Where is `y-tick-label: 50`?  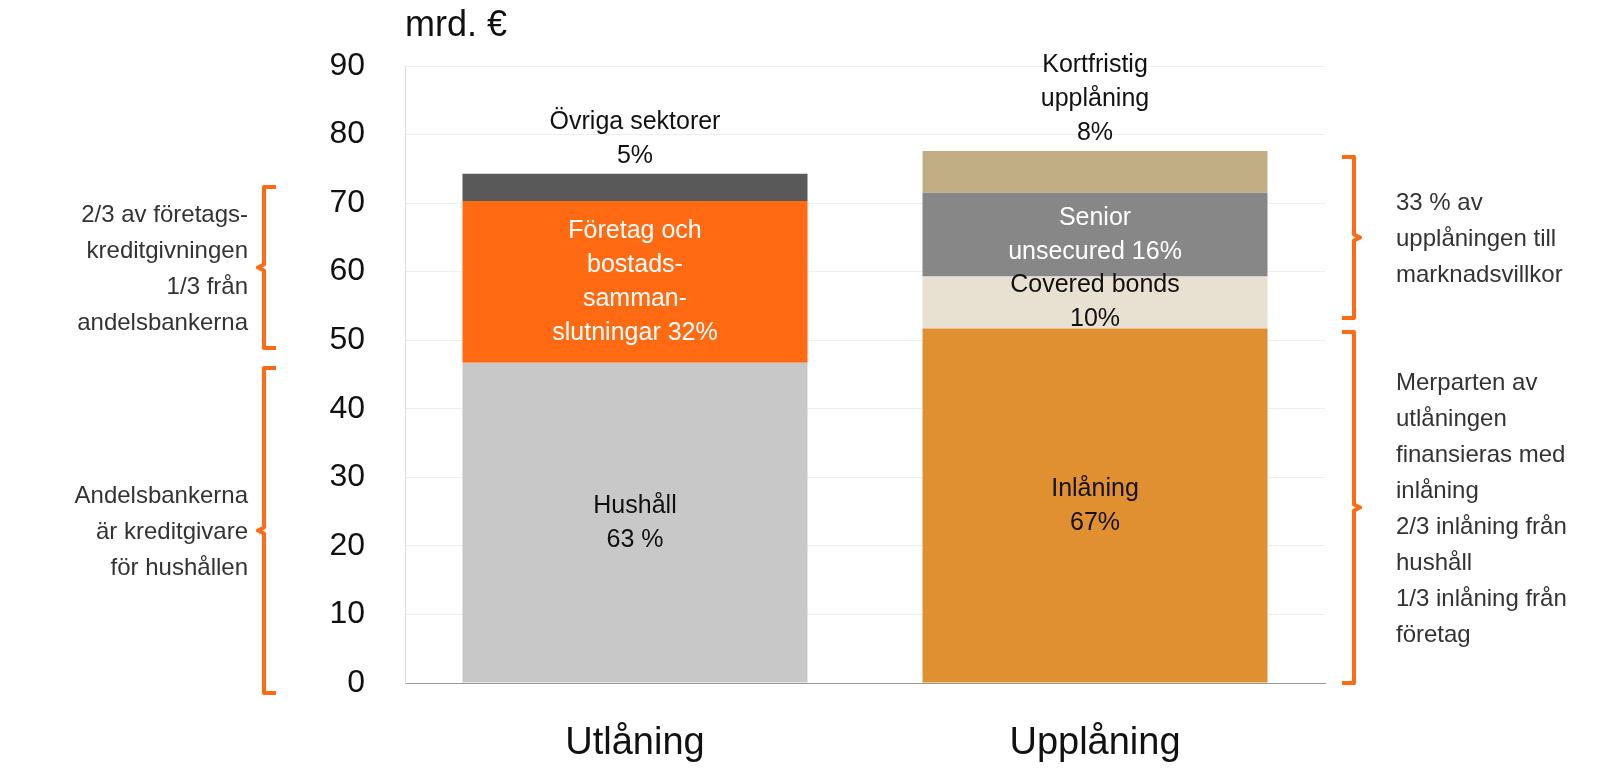
y-tick-label: 50 is located at coordinates (347, 338).